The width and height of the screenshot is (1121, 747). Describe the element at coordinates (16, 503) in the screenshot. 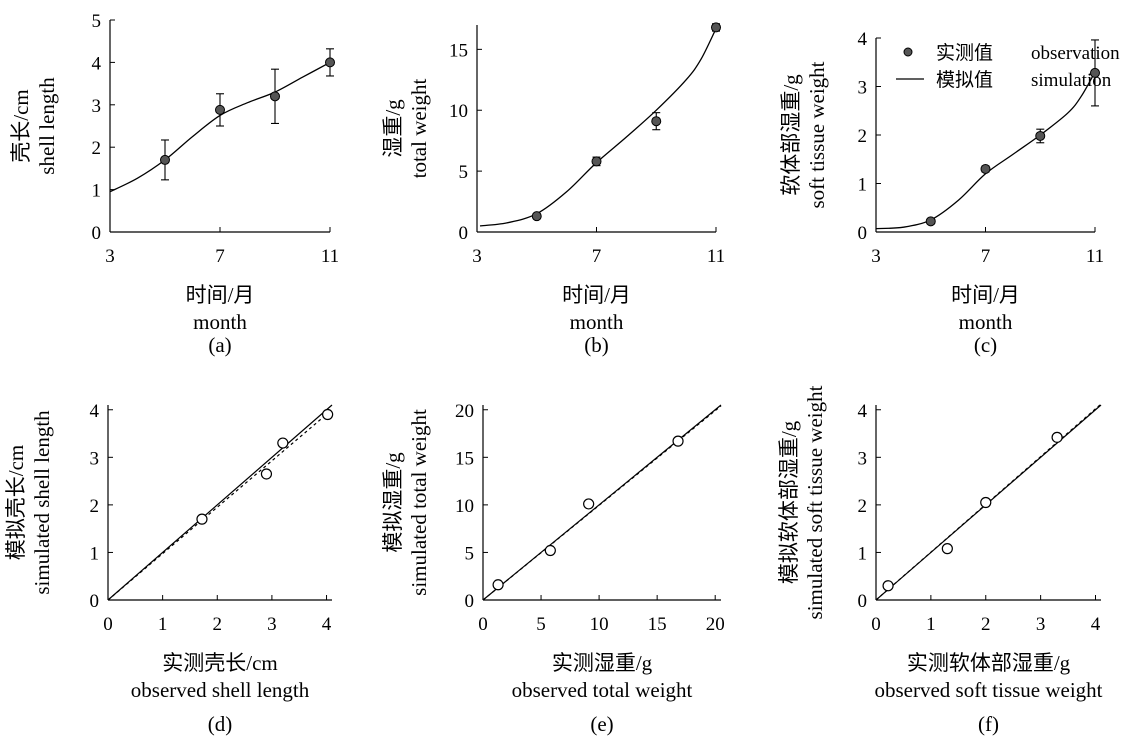

I see `y-axis-title-cn: 模拟壳长/cm` at that location.